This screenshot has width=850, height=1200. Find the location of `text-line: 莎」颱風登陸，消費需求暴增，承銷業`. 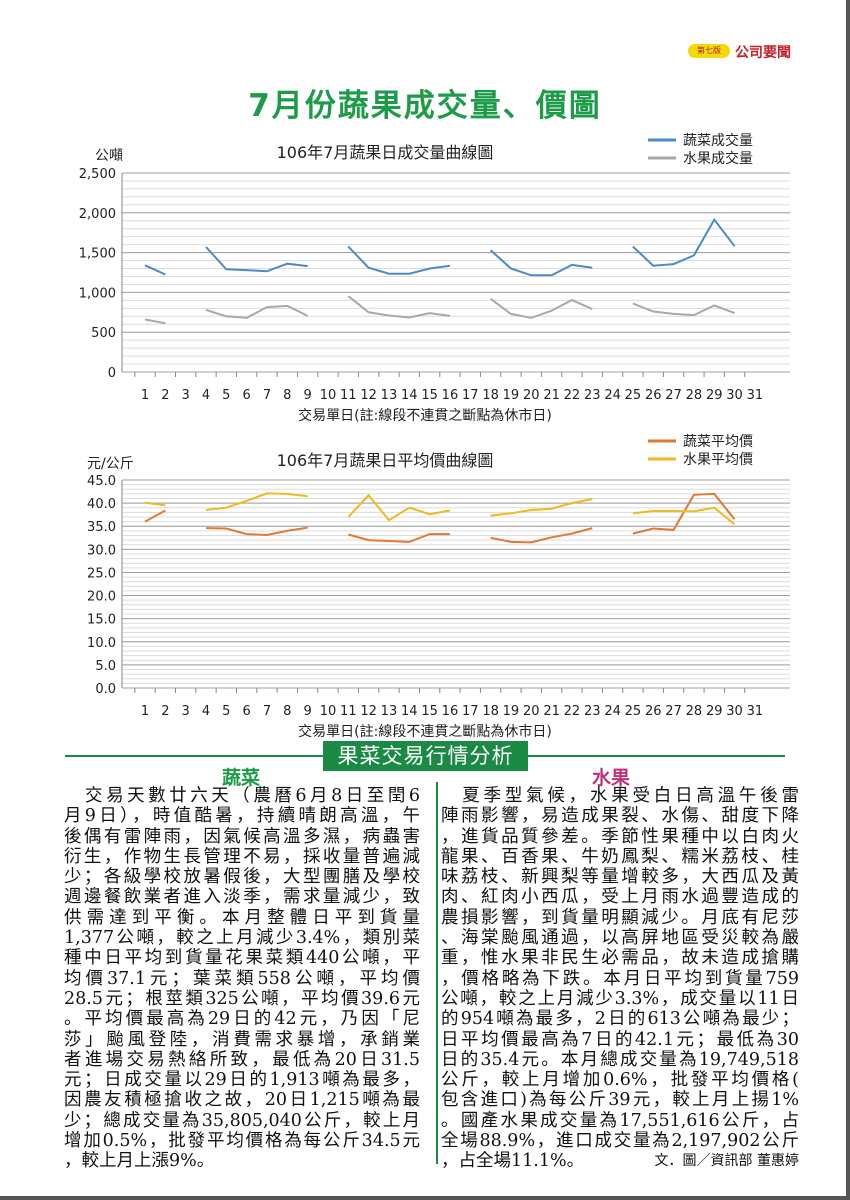

text-line: 莎」颱風登陸，消費需求暴增，承銷業 is located at coordinates (242, 1039).